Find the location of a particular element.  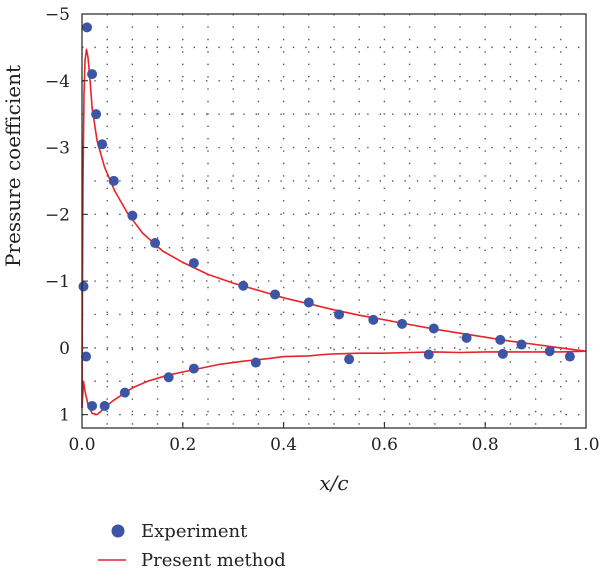

x-tick-label: 0.8 is located at coordinates (485, 445).